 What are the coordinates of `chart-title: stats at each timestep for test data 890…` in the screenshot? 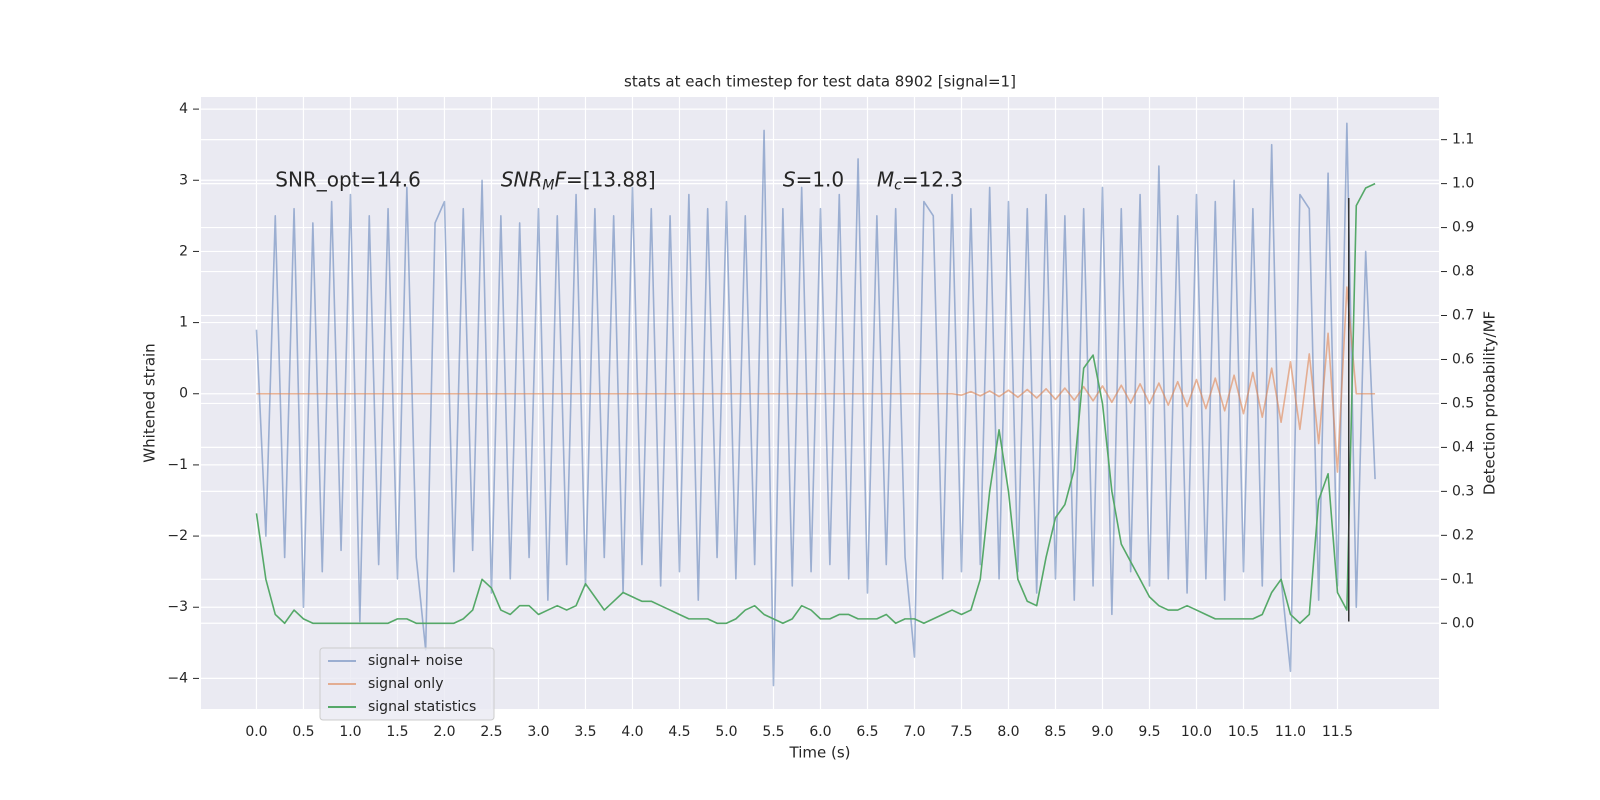 It's located at (820, 82).